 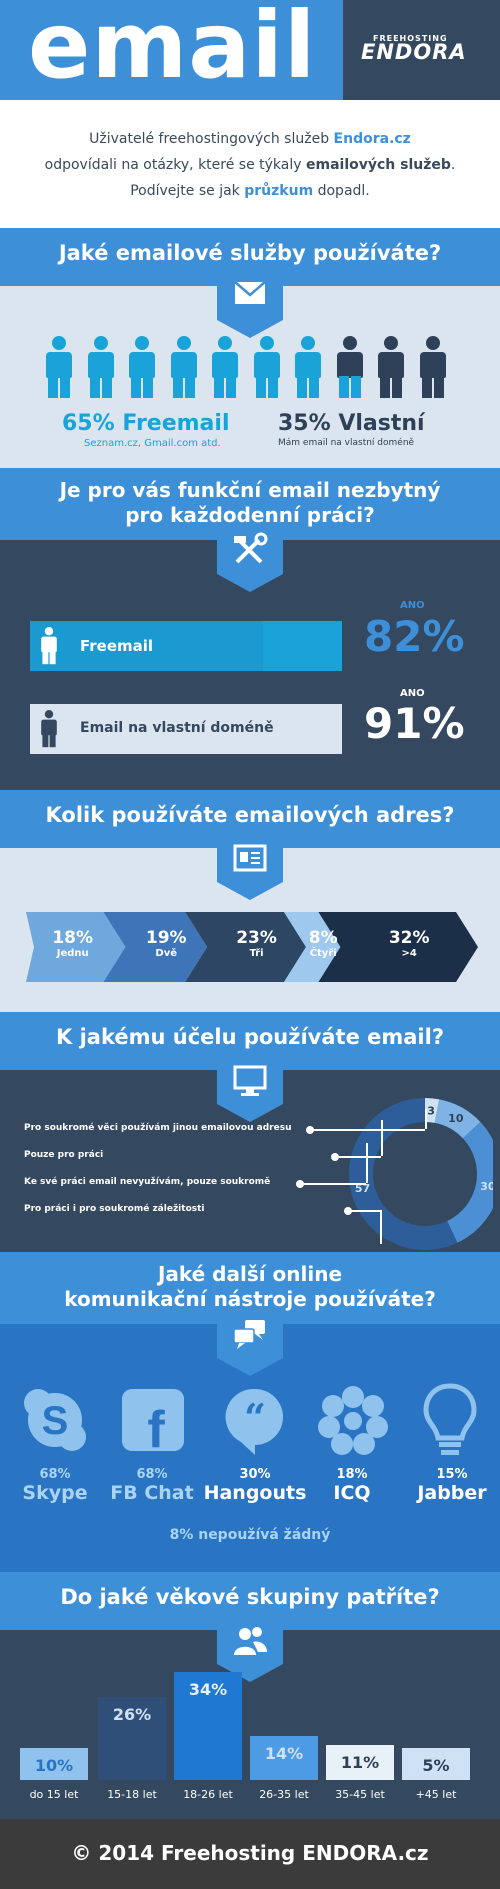 I want to click on age-bar-label: 15-18 let, so click(x=132, y=1794).